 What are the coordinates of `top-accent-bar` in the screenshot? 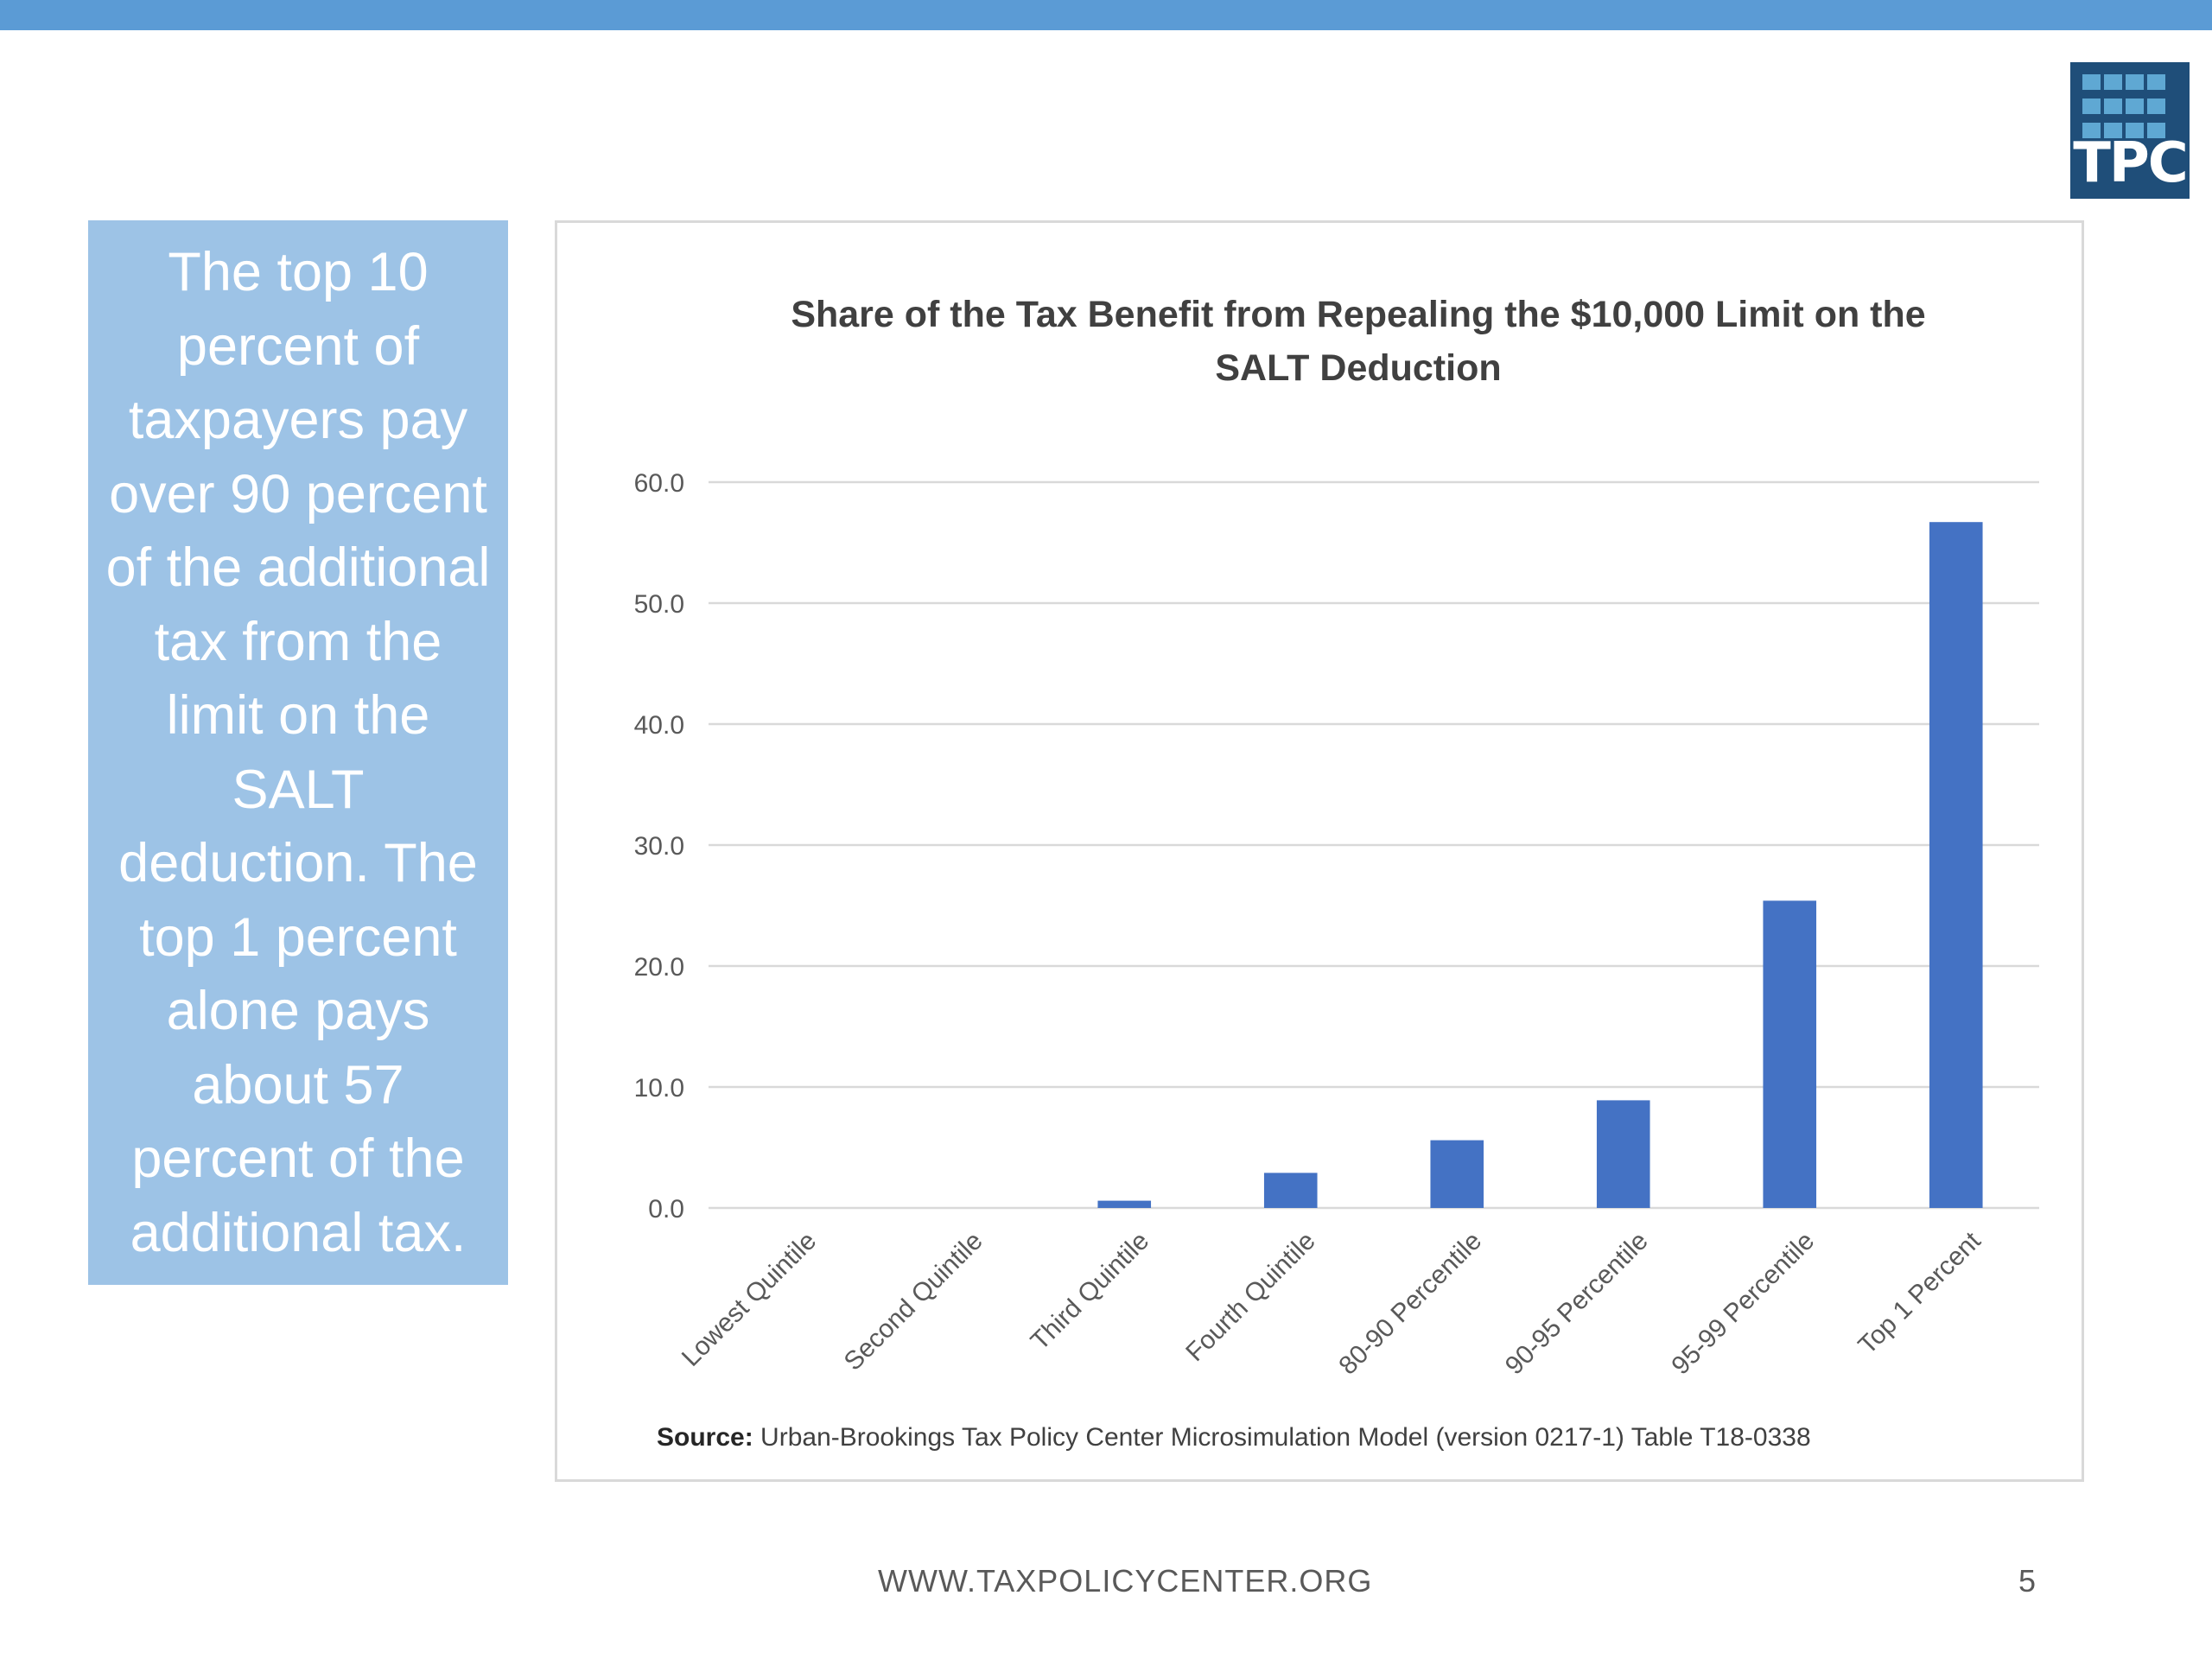 It's located at (1106, 15).